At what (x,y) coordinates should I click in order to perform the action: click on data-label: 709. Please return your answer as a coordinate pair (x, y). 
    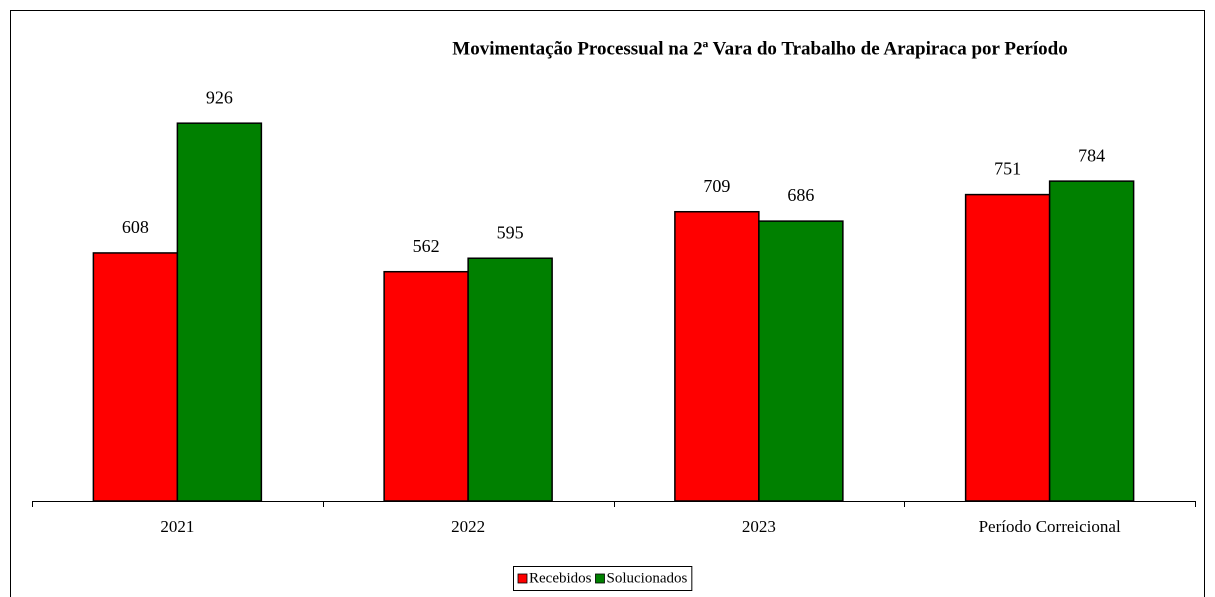
    Looking at the image, I should click on (716, 186).